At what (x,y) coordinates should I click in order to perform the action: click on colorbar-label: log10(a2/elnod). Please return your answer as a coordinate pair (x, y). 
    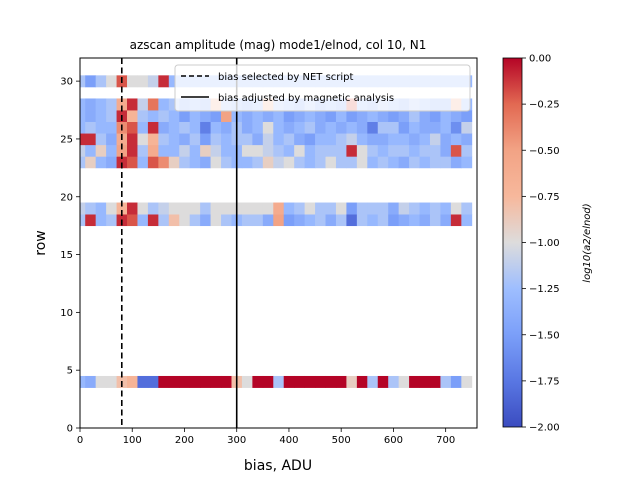
    Looking at the image, I should click on (587, 242).